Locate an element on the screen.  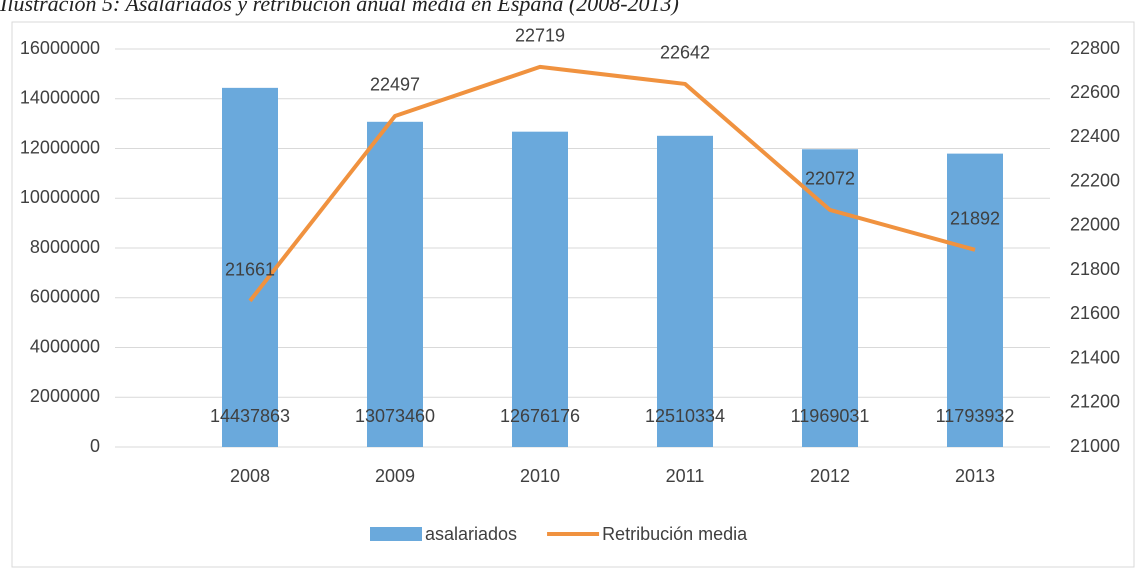
data-label: 12676176 is located at coordinates (540, 416).